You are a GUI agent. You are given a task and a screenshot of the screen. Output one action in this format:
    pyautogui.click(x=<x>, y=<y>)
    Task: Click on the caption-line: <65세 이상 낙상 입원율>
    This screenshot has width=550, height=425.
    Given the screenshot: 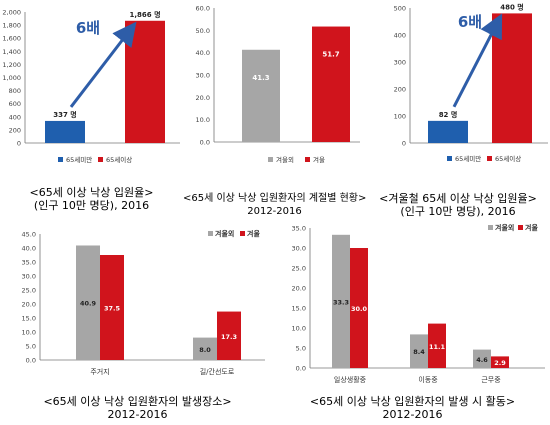 What is the action you would take?
    pyautogui.click(x=91, y=192)
    